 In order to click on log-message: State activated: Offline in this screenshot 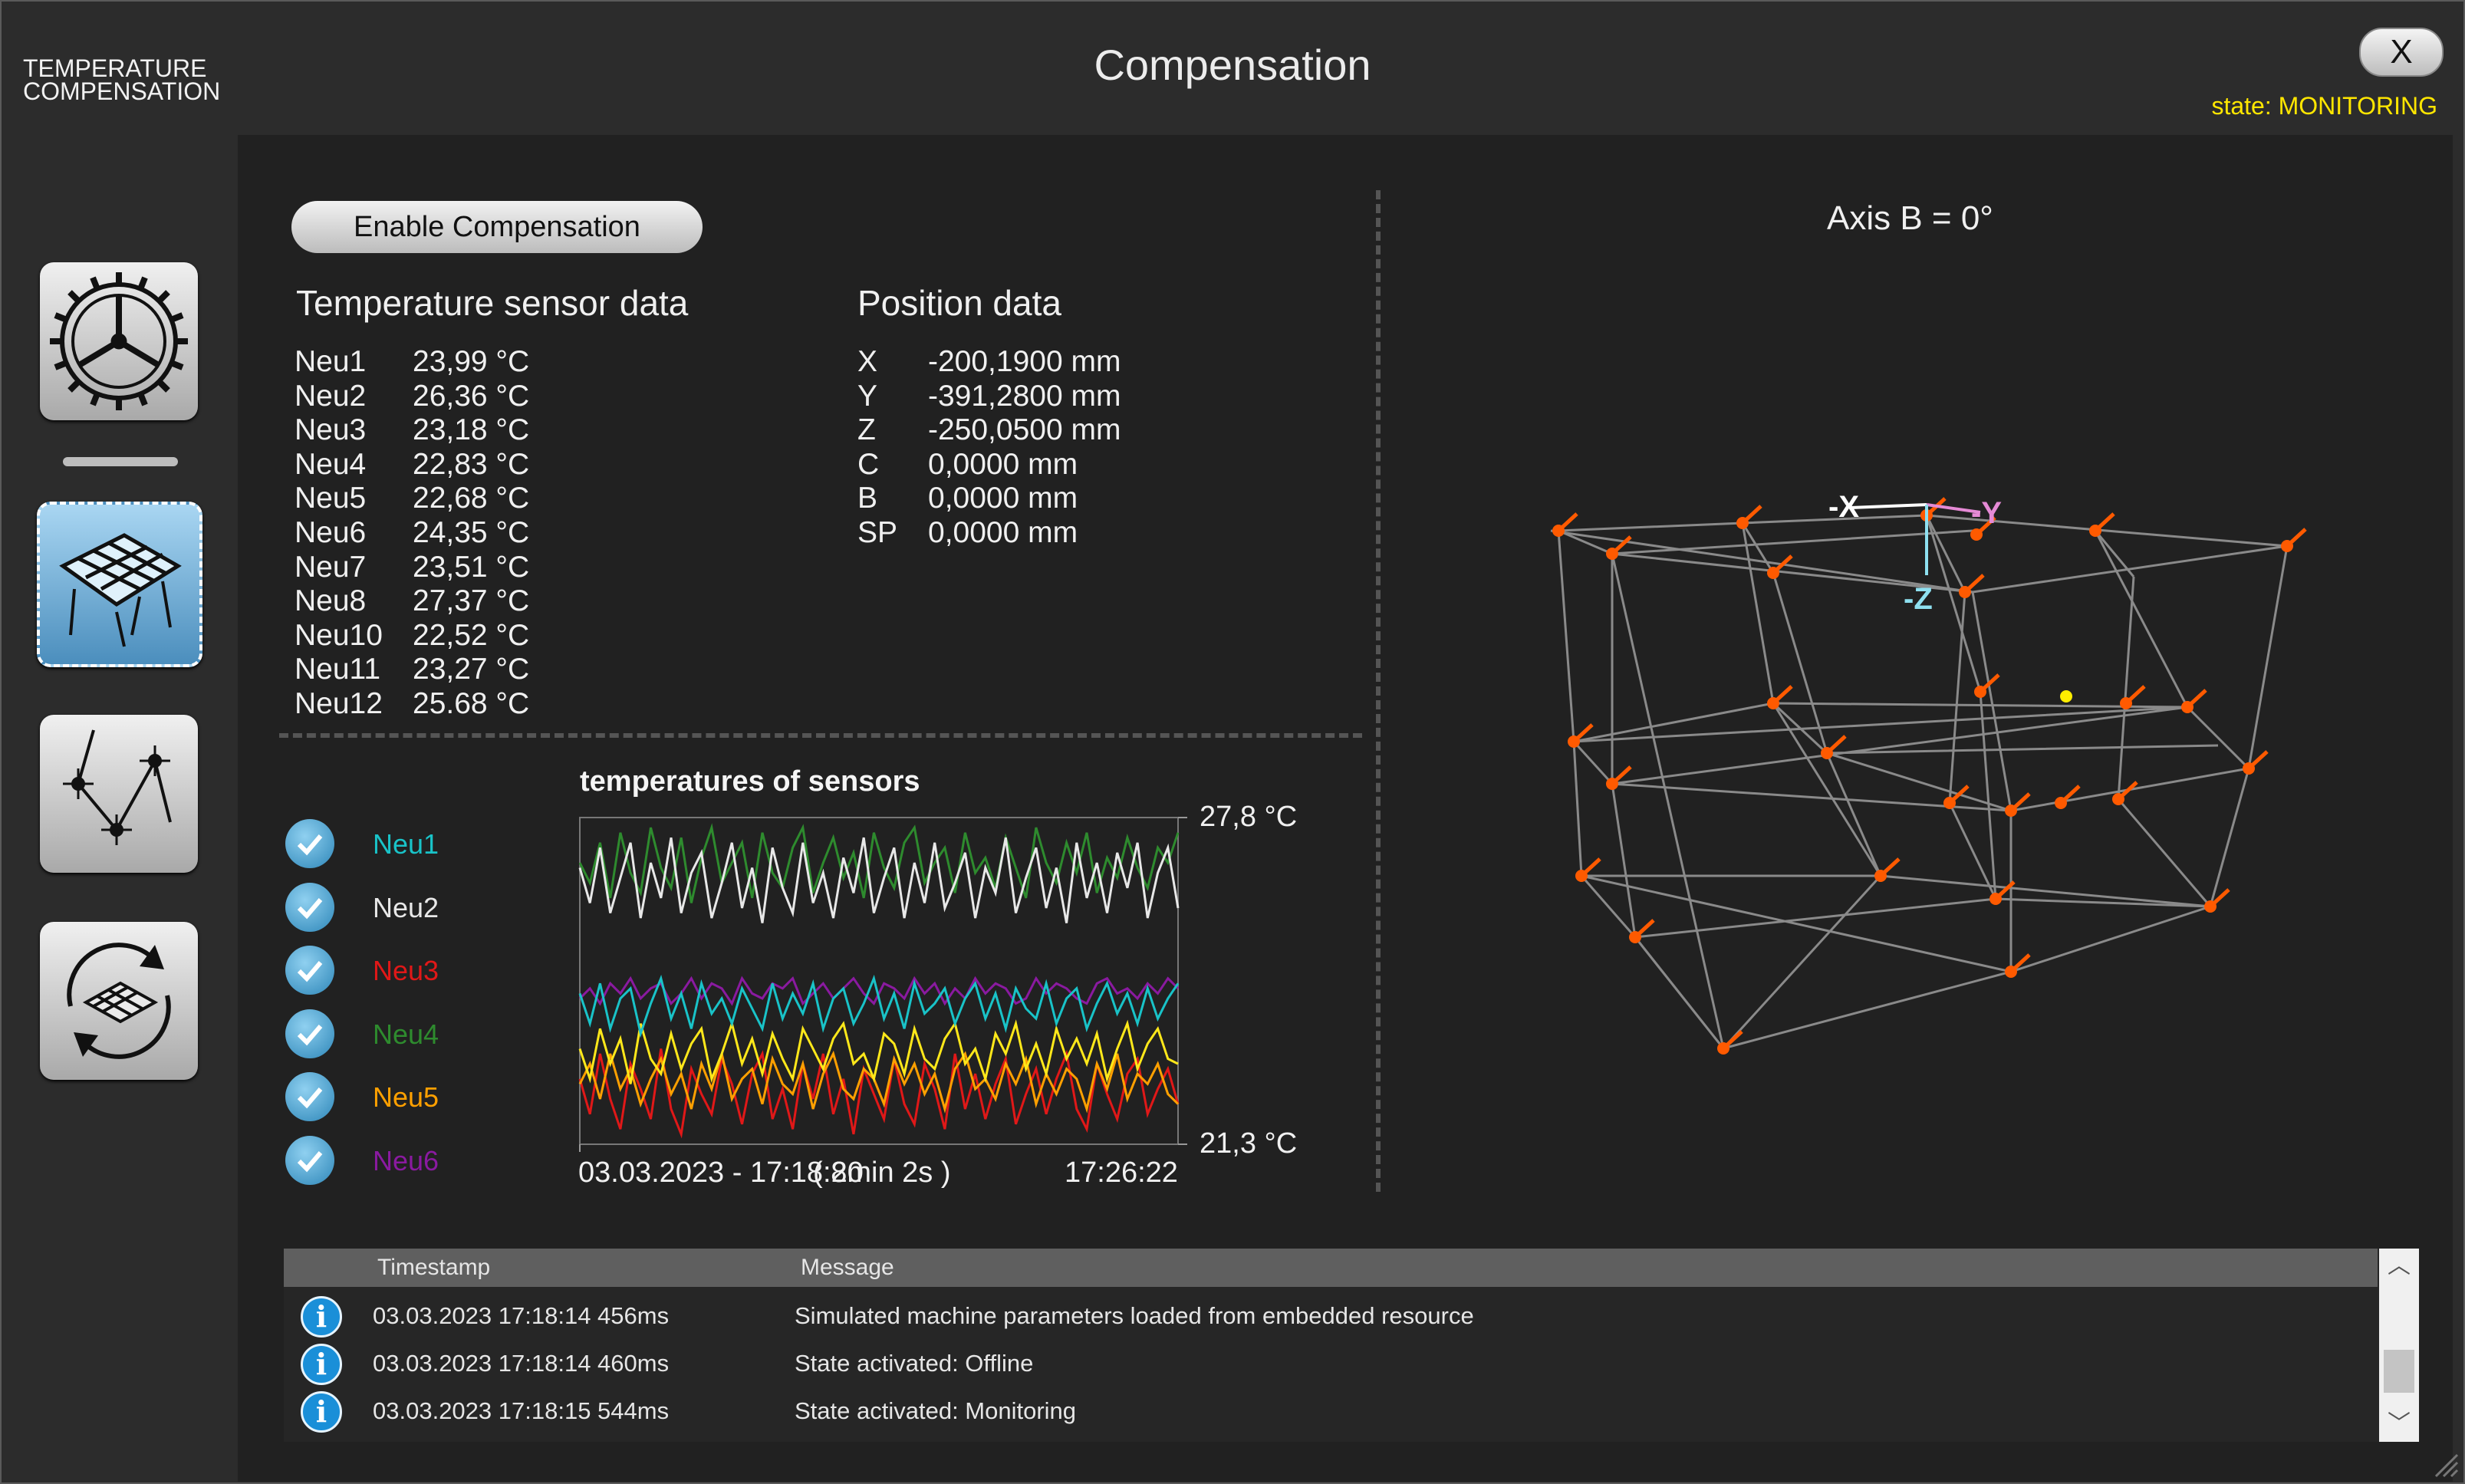, I will do `click(914, 1363)`.